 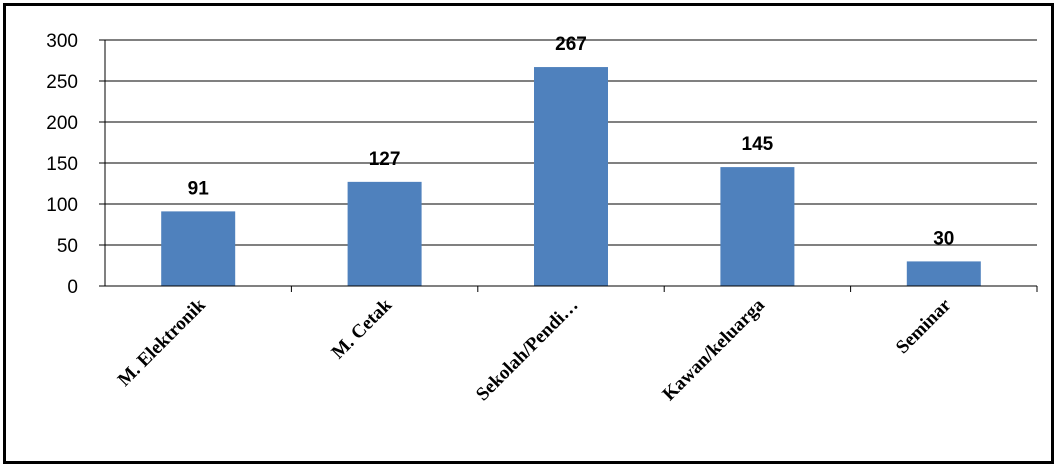 I want to click on y-tick-label: 100, so click(x=62, y=205).